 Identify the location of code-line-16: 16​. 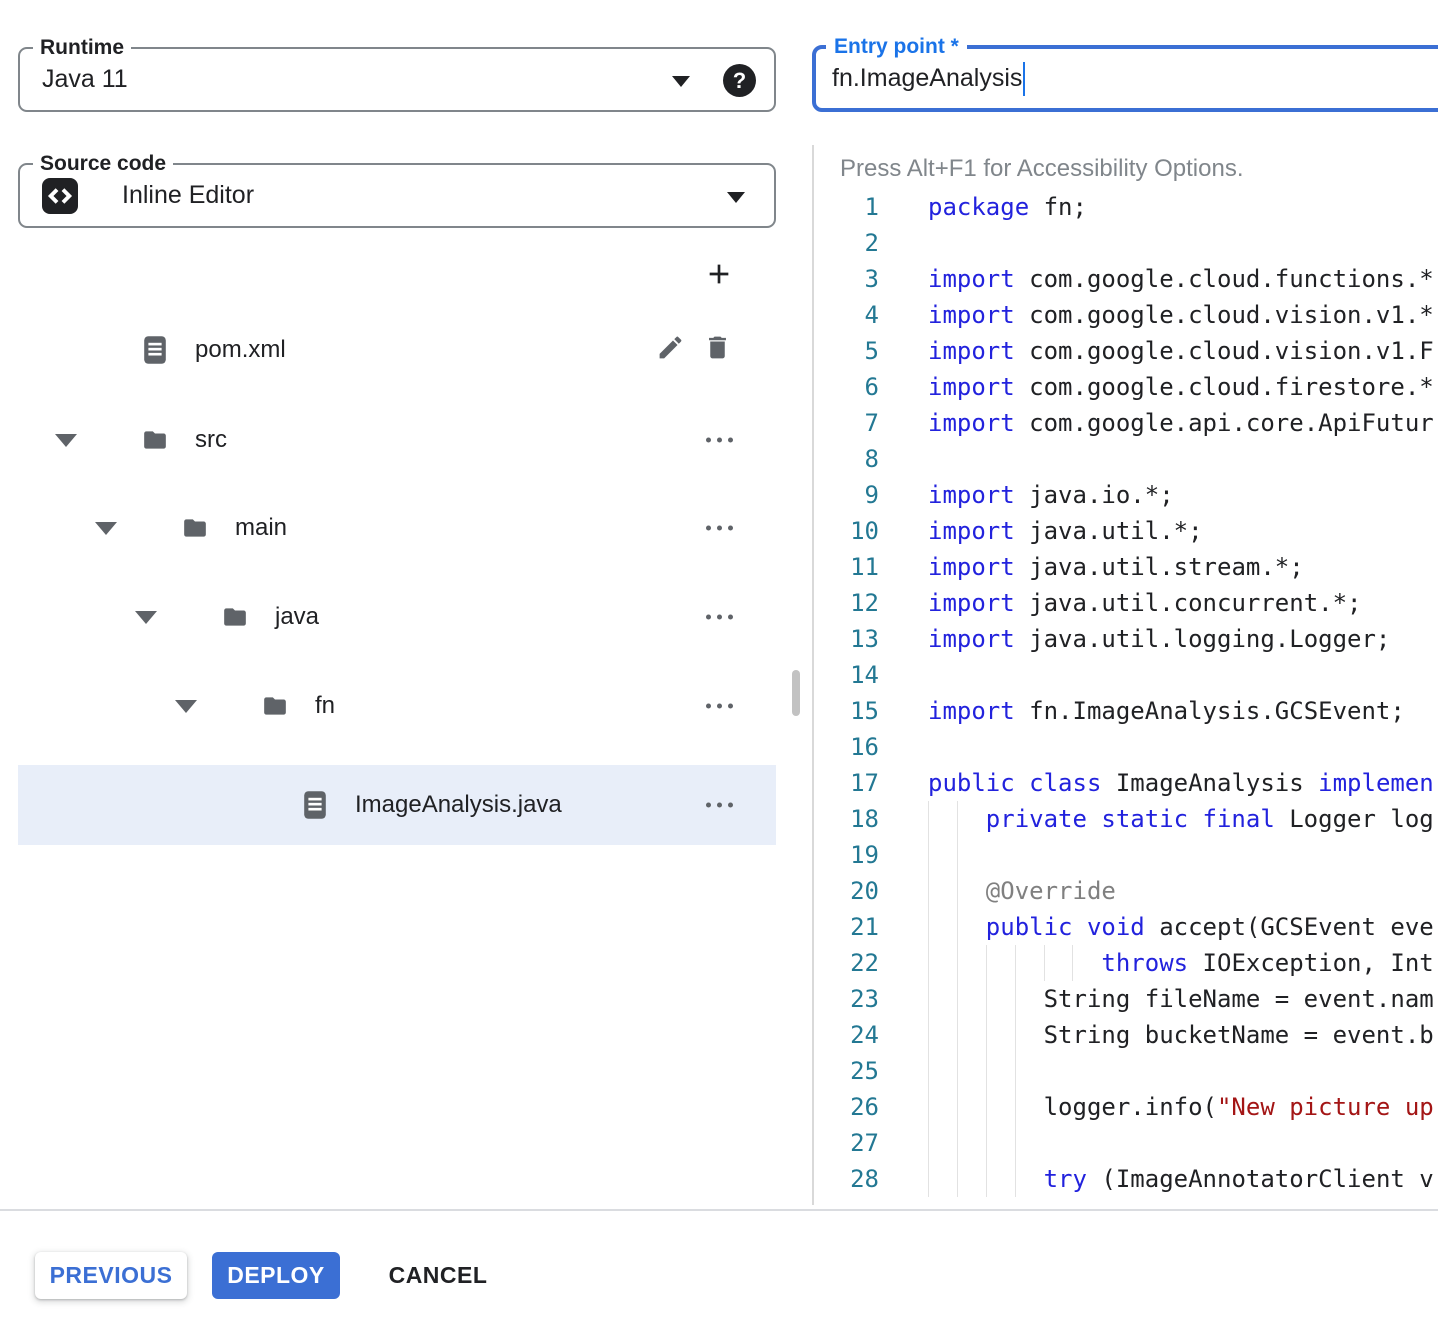
(1126, 747).